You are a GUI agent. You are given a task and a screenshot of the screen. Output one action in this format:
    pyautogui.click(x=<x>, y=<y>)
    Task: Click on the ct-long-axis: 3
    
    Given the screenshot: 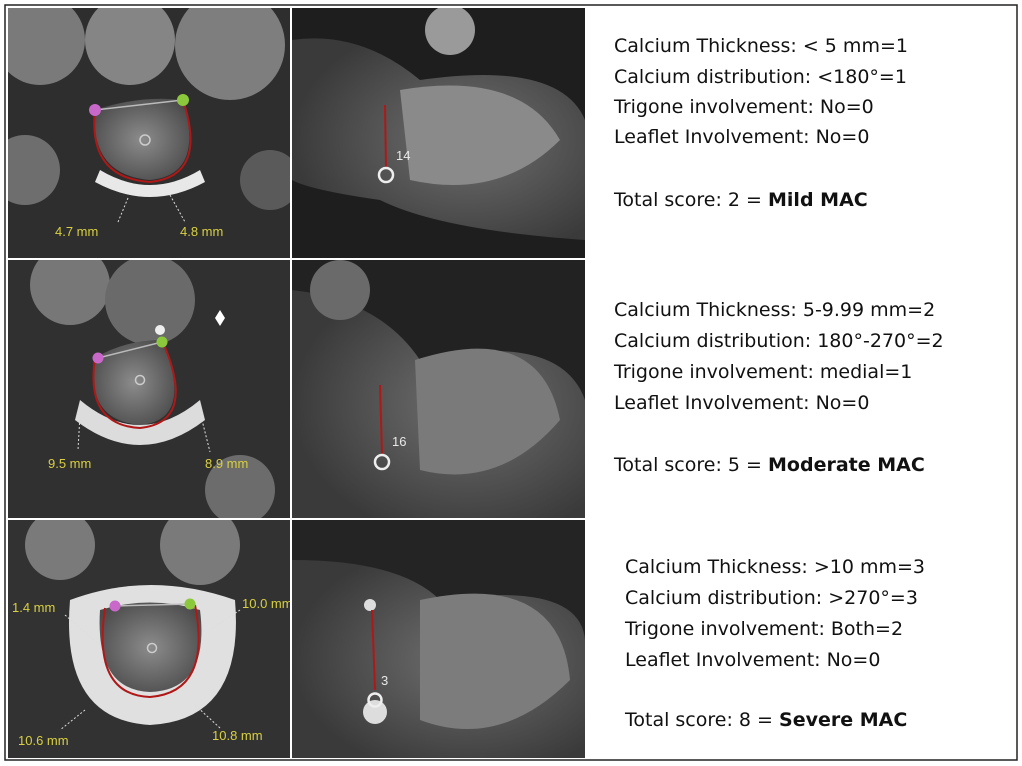 What is the action you would take?
    pyautogui.click(x=438, y=639)
    